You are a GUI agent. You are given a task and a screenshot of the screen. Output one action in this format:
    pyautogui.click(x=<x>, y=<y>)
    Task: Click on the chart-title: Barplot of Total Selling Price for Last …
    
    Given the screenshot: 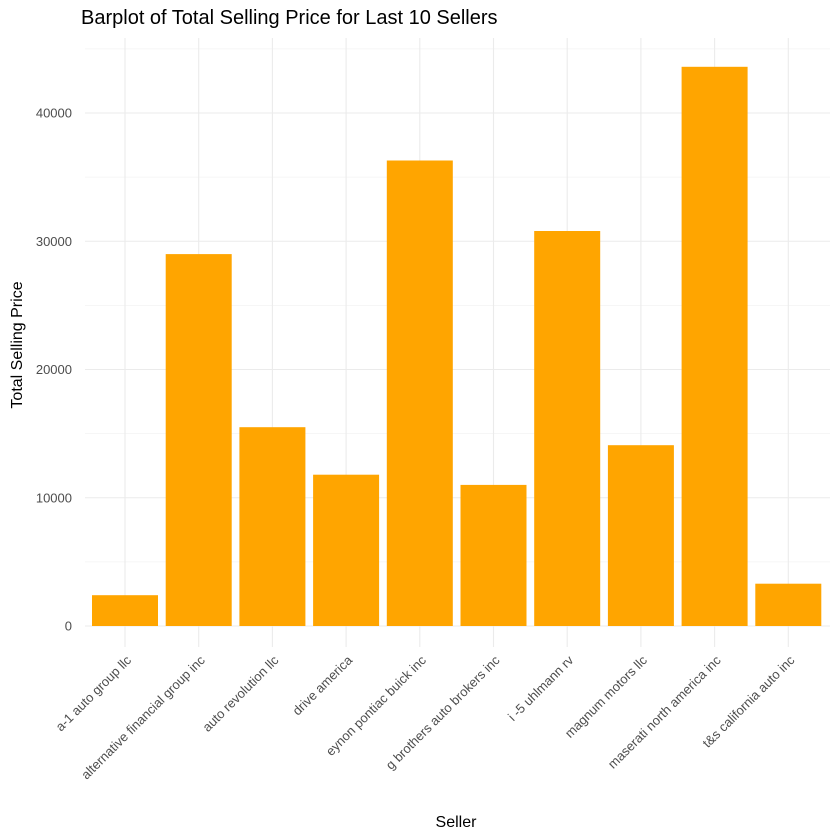 What is the action you would take?
    pyautogui.click(x=289, y=18)
    